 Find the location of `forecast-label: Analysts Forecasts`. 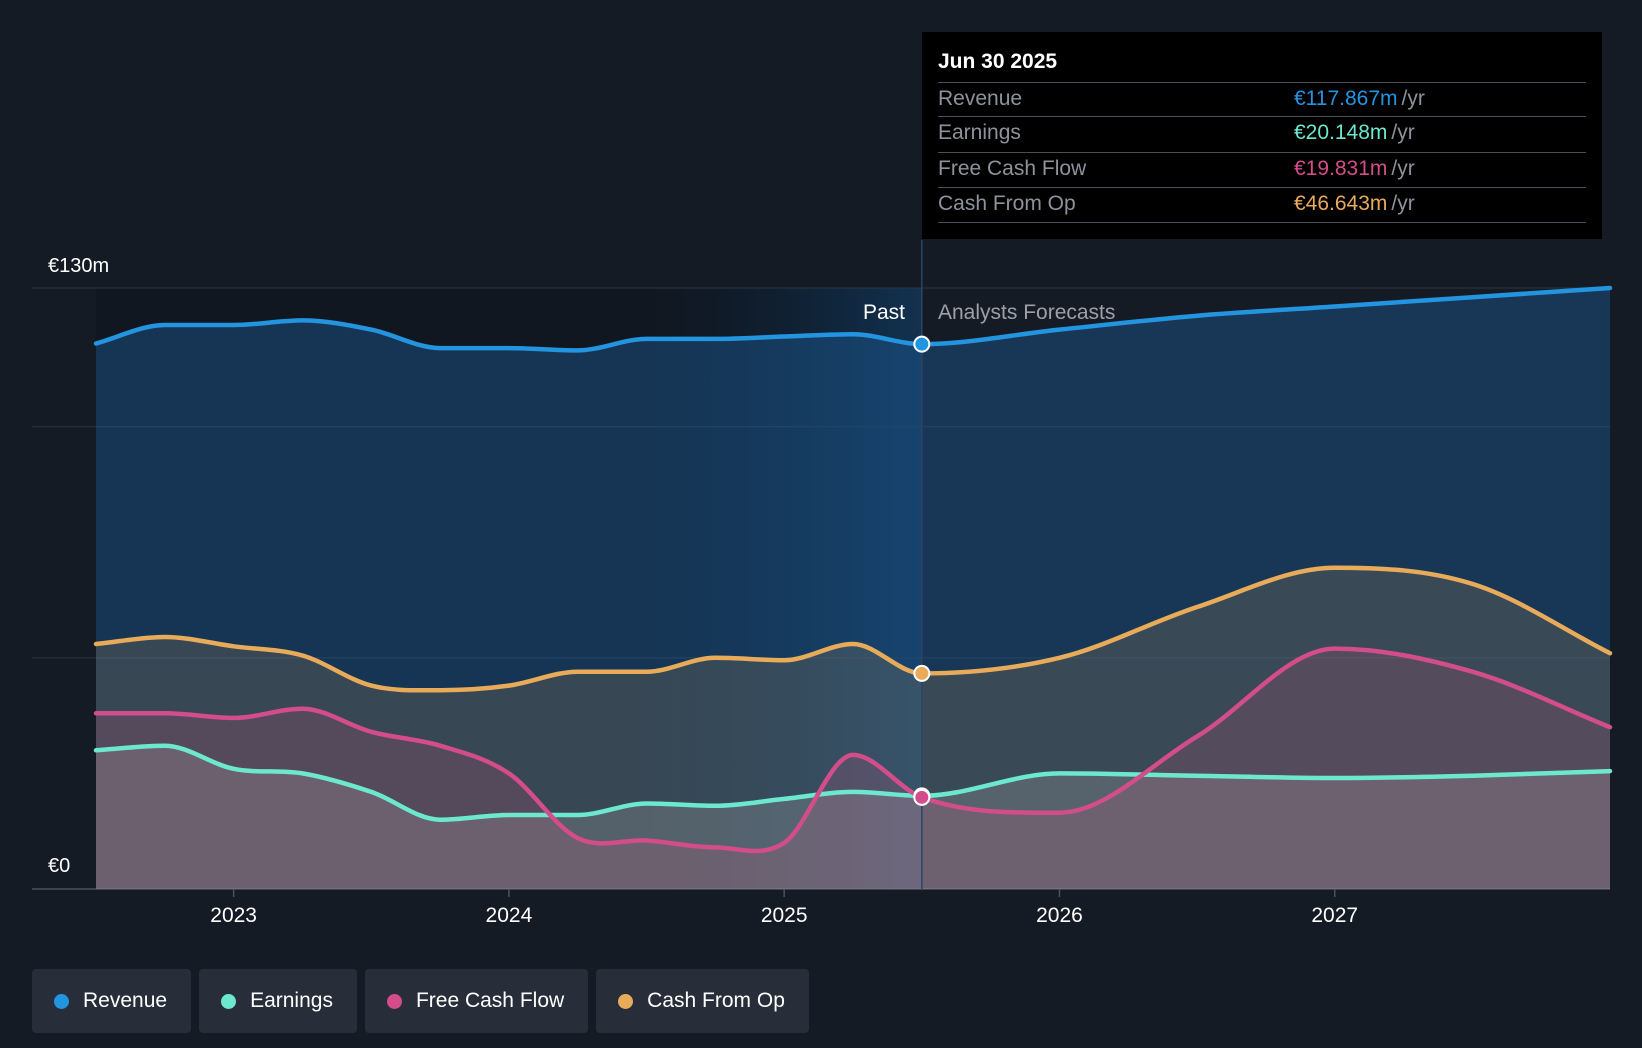

forecast-label: Analysts Forecasts is located at coordinates (1026, 312).